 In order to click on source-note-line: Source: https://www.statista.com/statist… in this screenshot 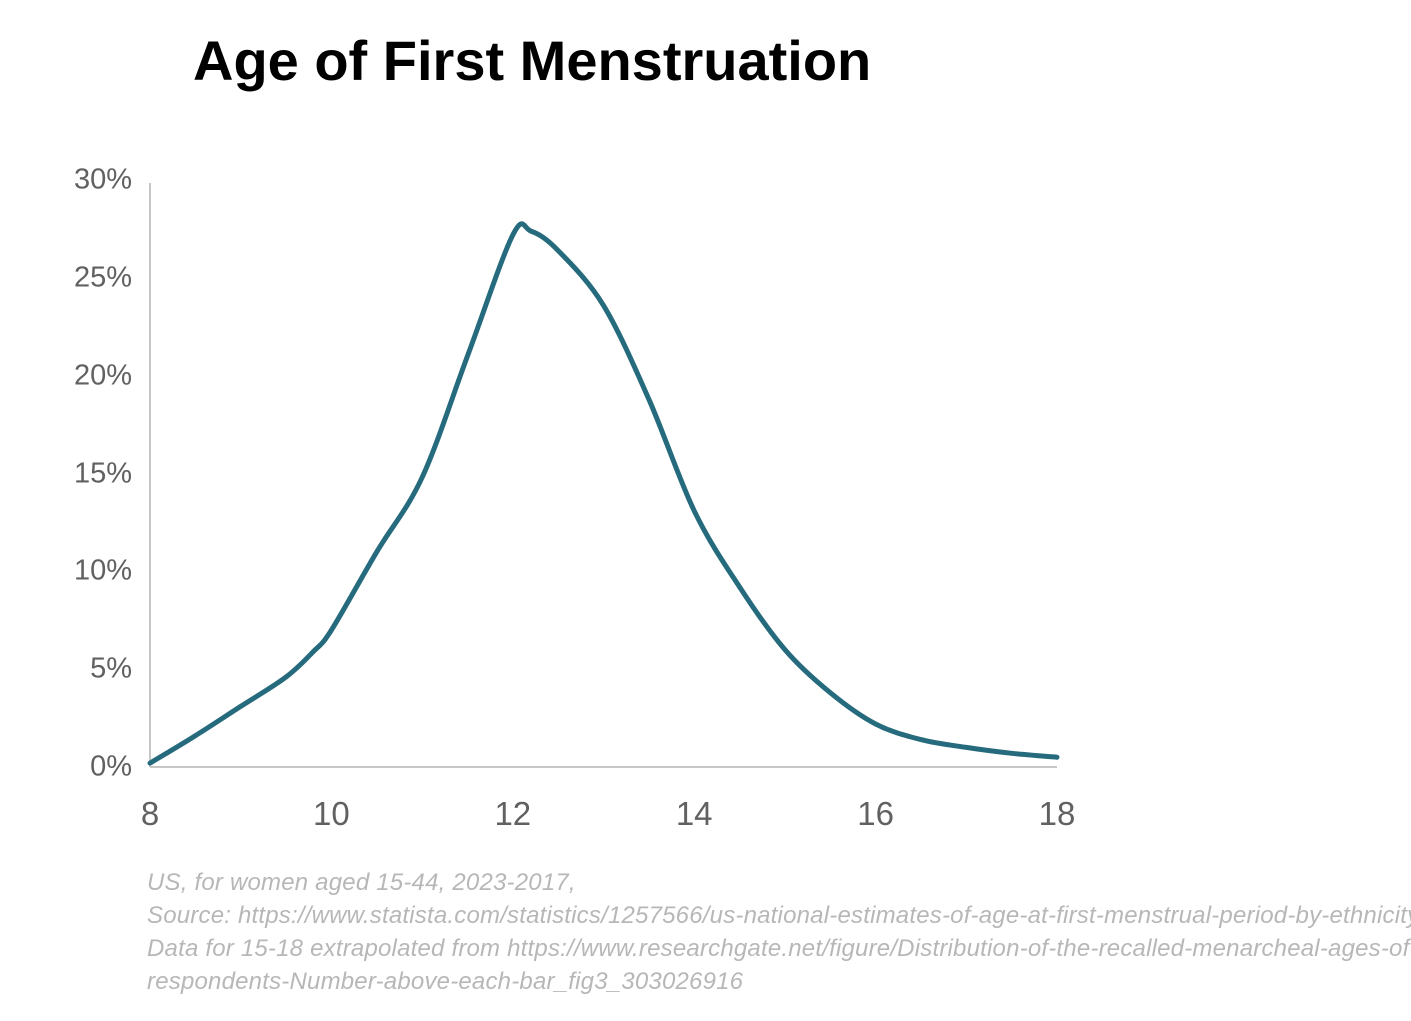, I will do `click(779, 915)`.